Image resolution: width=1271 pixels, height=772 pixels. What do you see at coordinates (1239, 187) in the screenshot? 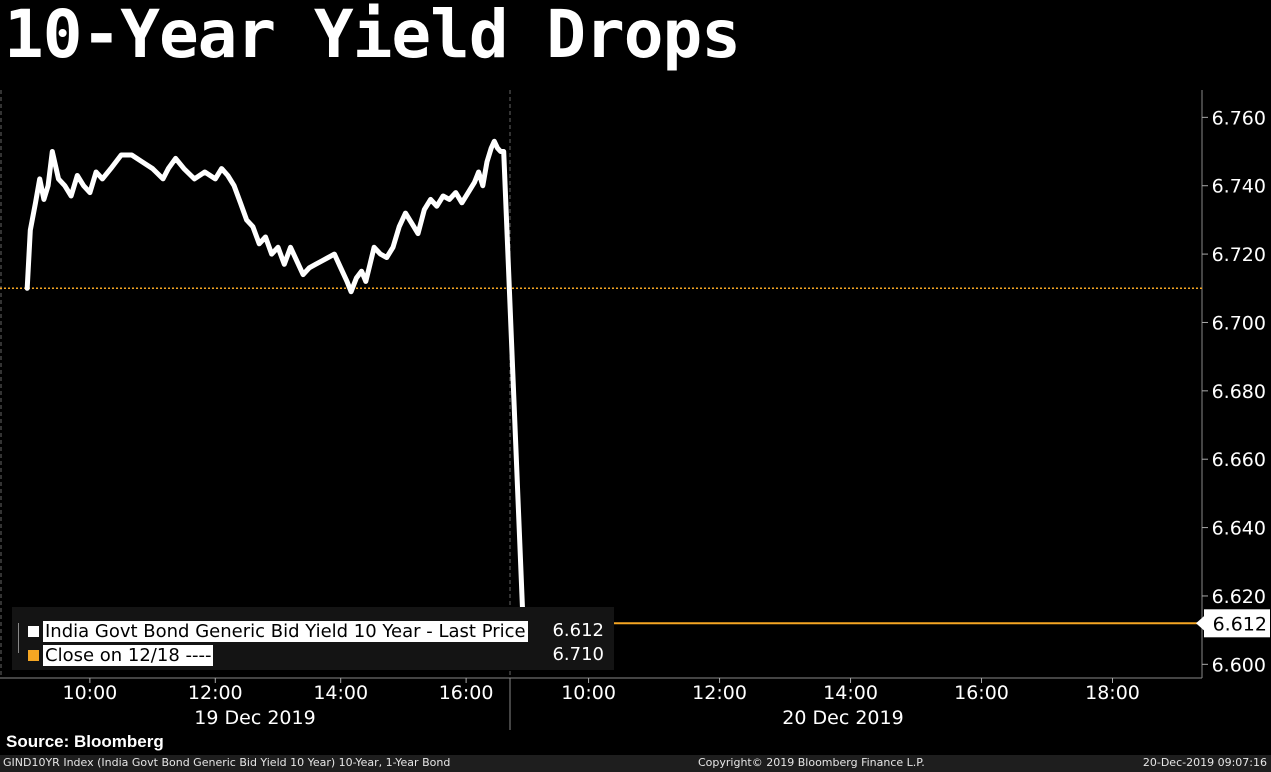
I see `y-tick-label: 6.740` at bounding box center [1239, 187].